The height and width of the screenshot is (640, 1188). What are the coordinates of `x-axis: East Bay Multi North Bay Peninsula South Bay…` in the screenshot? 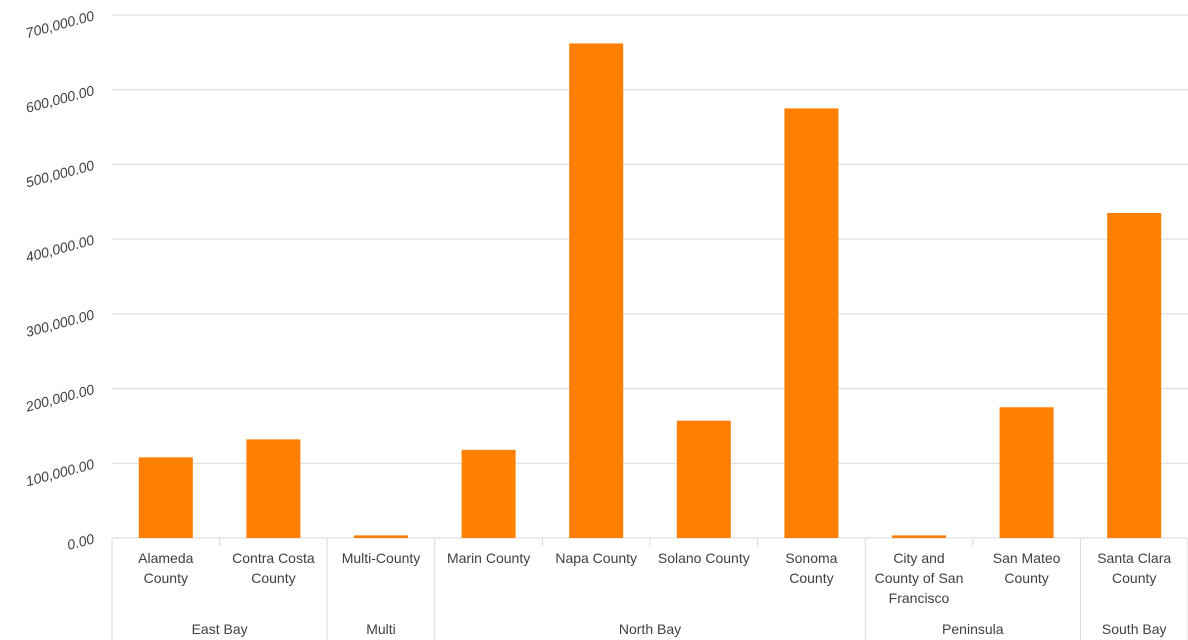 It's located at (649, 589).